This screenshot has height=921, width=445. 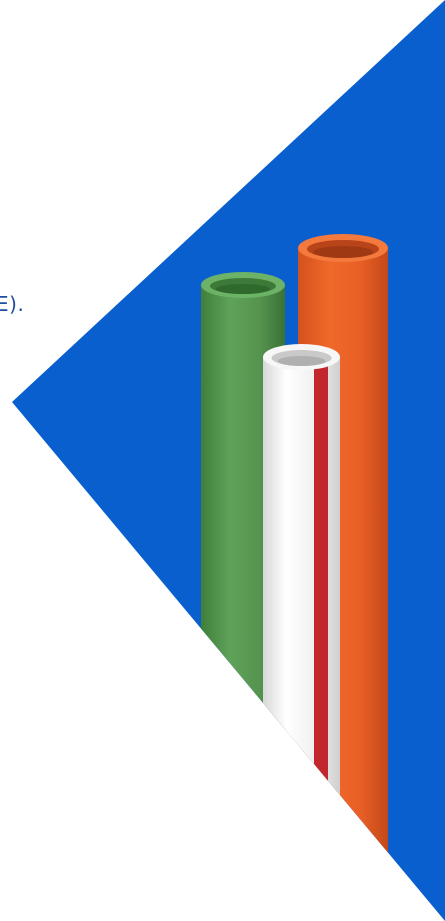 What do you see at coordinates (301, 630) in the screenshot?
I see `white-pipe` at bounding box center [301, 630].